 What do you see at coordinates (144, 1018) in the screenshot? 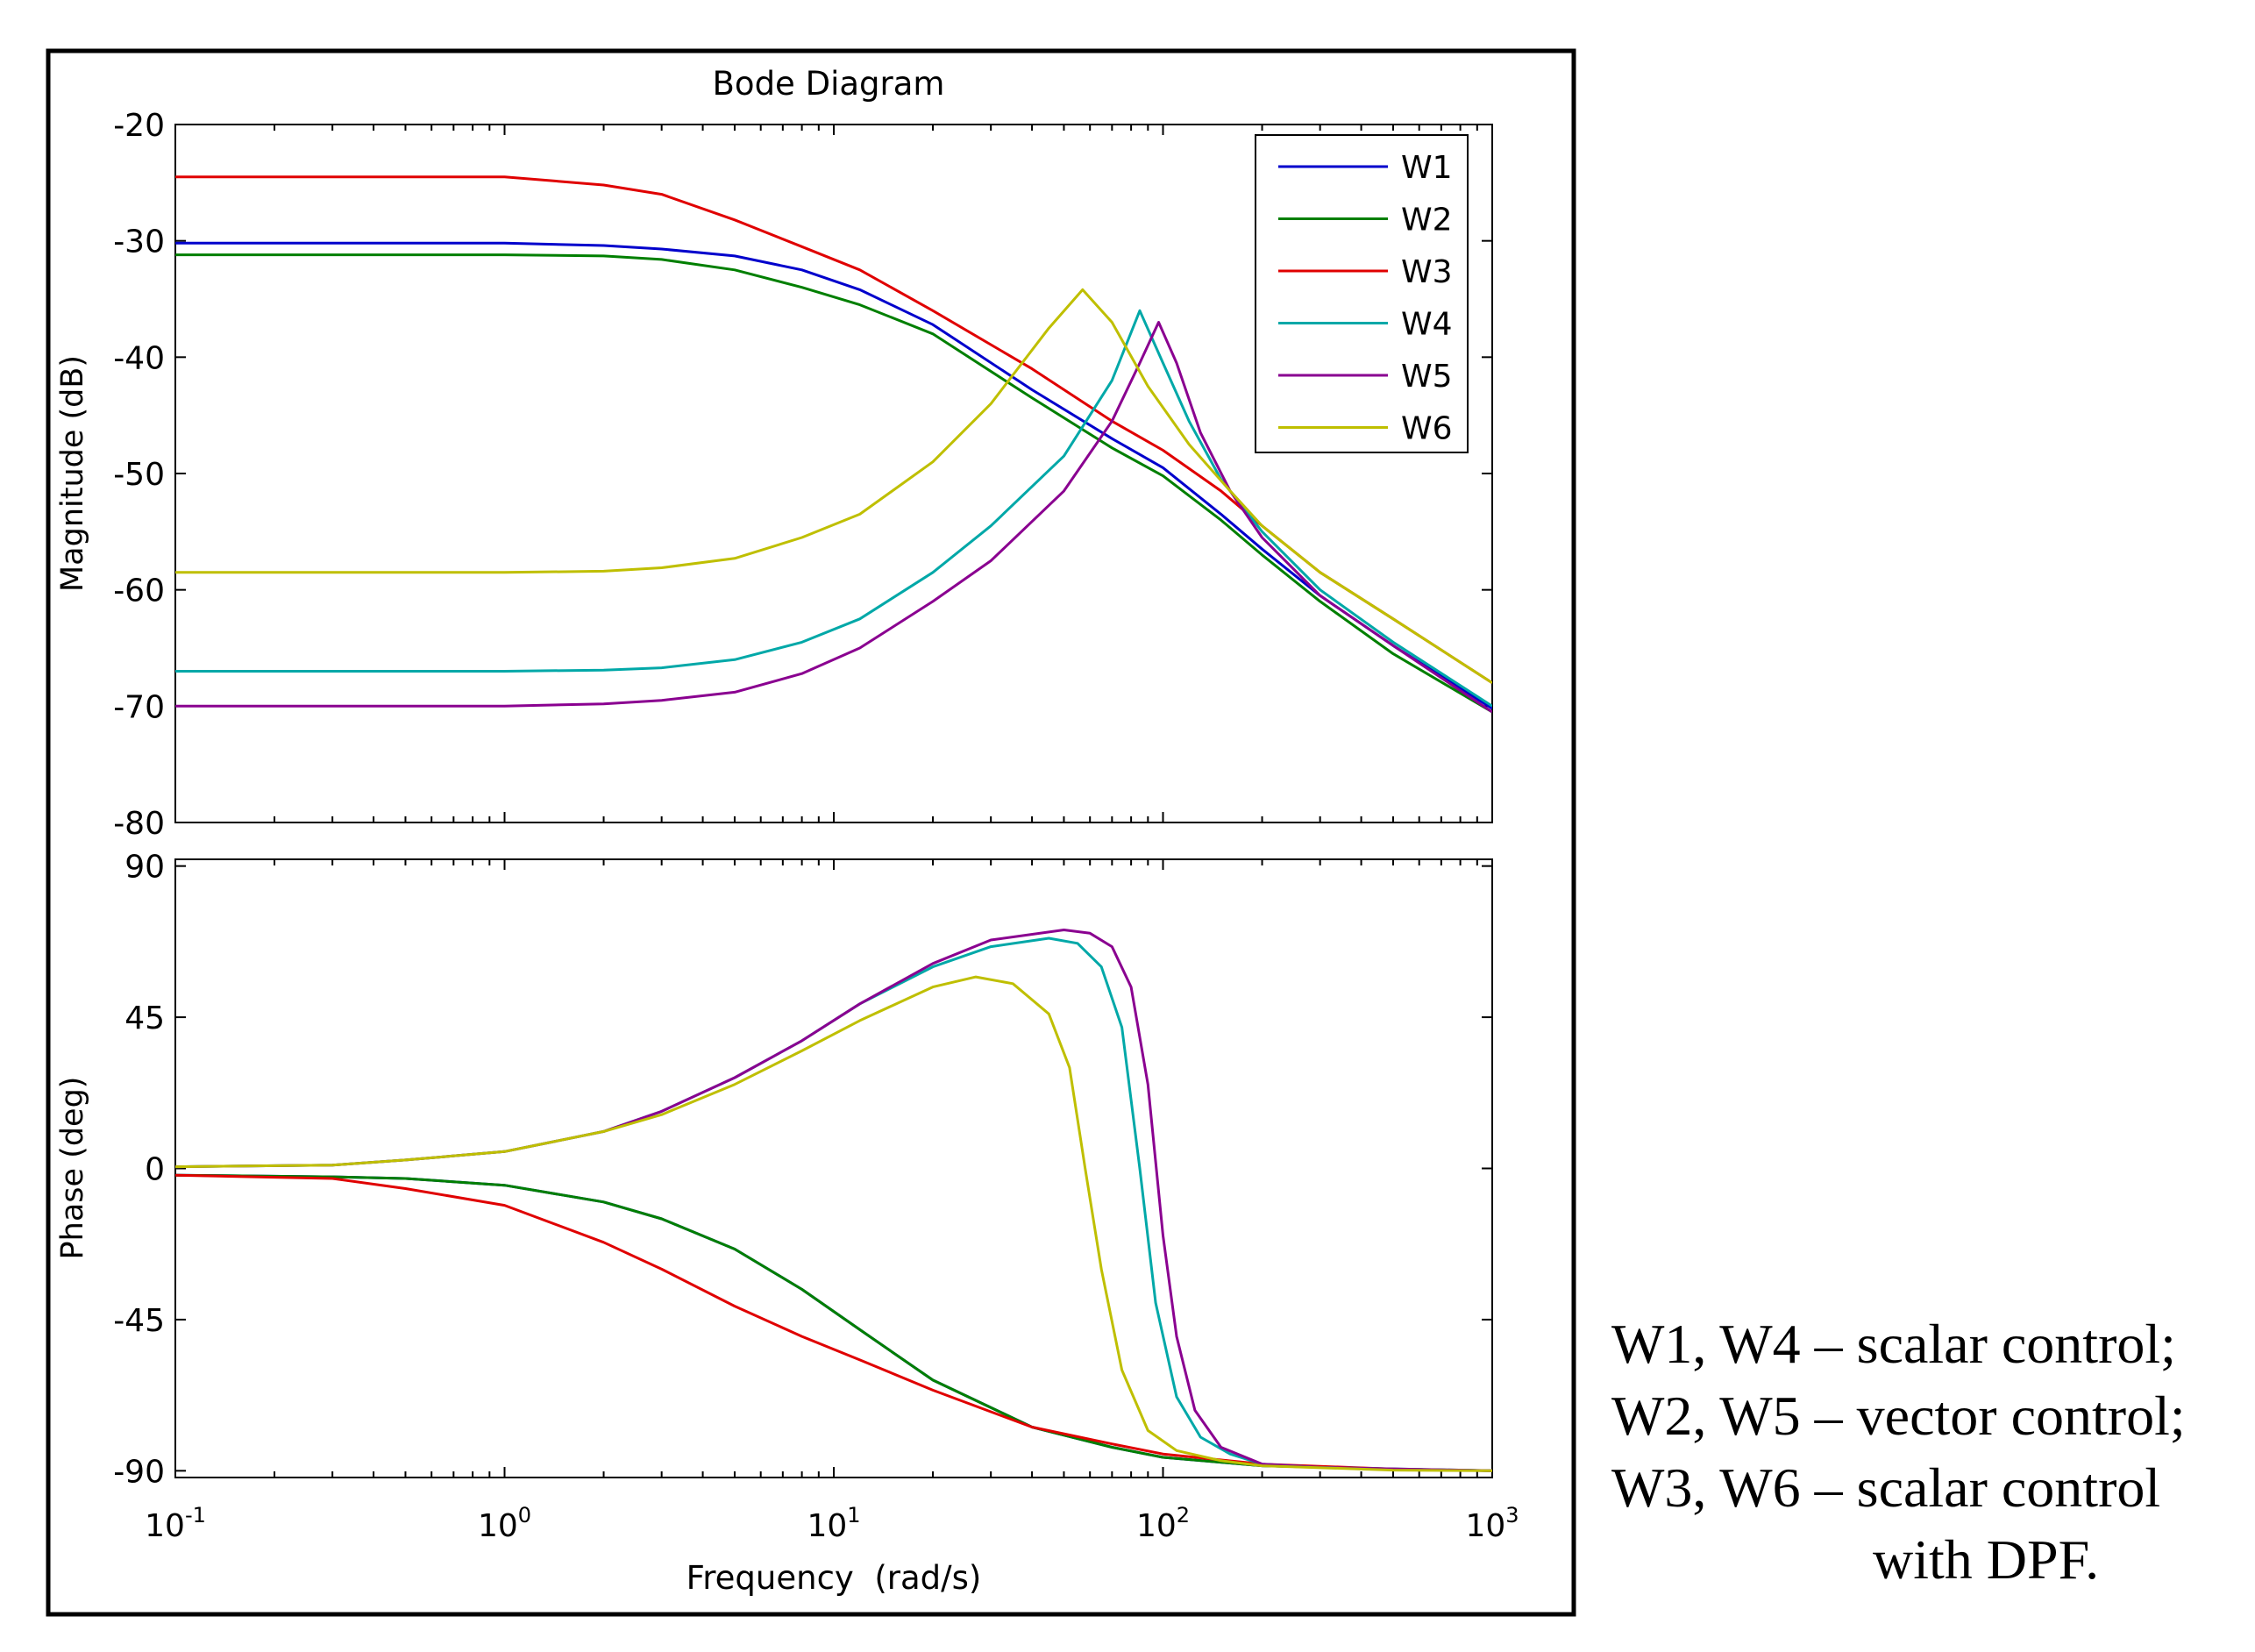
I see `y-tick-label: 45` at bounding box center [144, 1018].